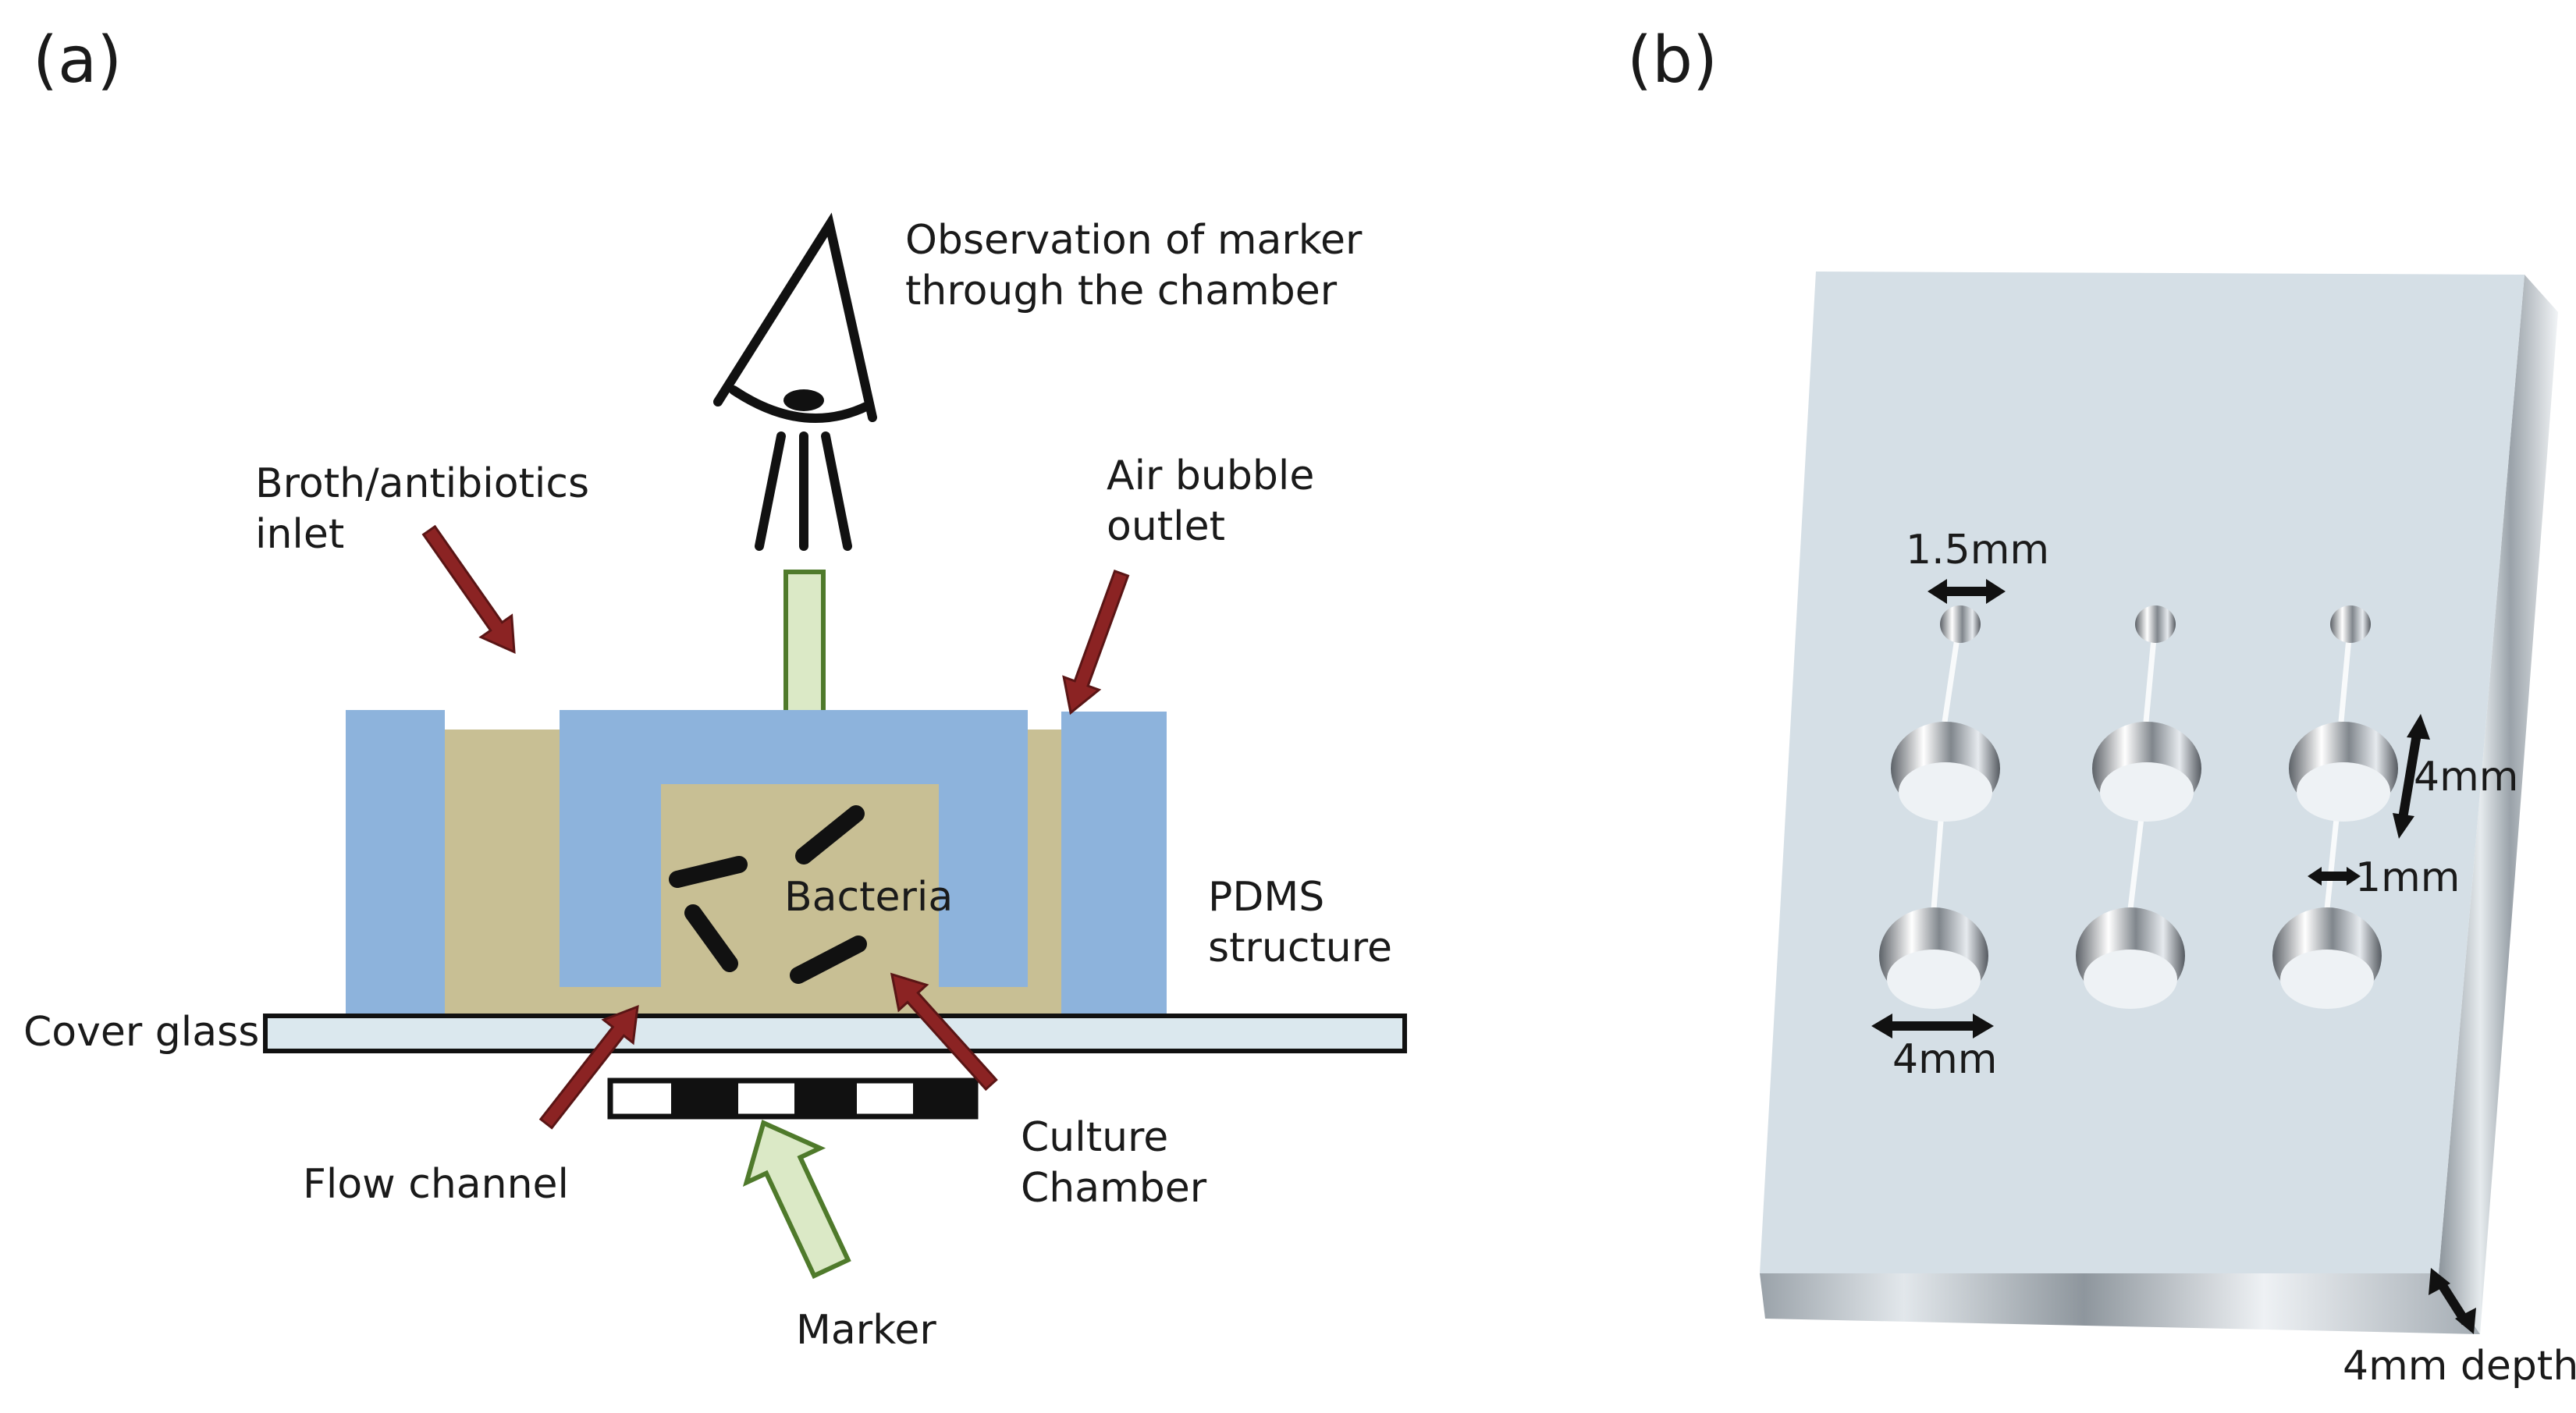 The width and height of the screenshot is (2576, 1413). What do you see at coordinates (1166, 526) in the screenshot?
I see `outlet-label-line2: outlet` at bounding box center [1166, 526].